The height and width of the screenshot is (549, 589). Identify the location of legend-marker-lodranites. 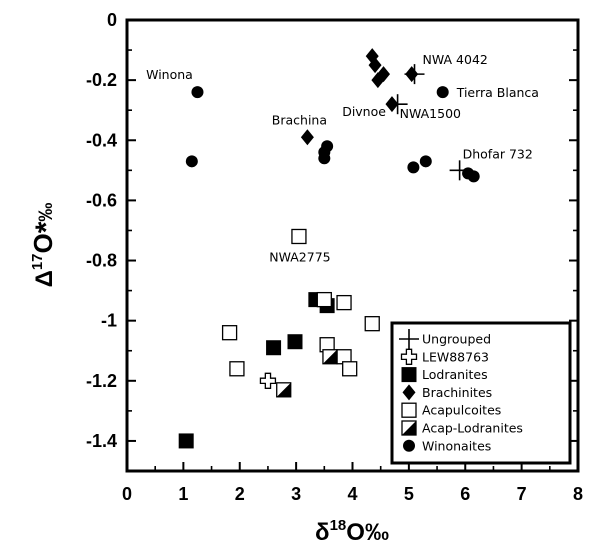
(409, 375).